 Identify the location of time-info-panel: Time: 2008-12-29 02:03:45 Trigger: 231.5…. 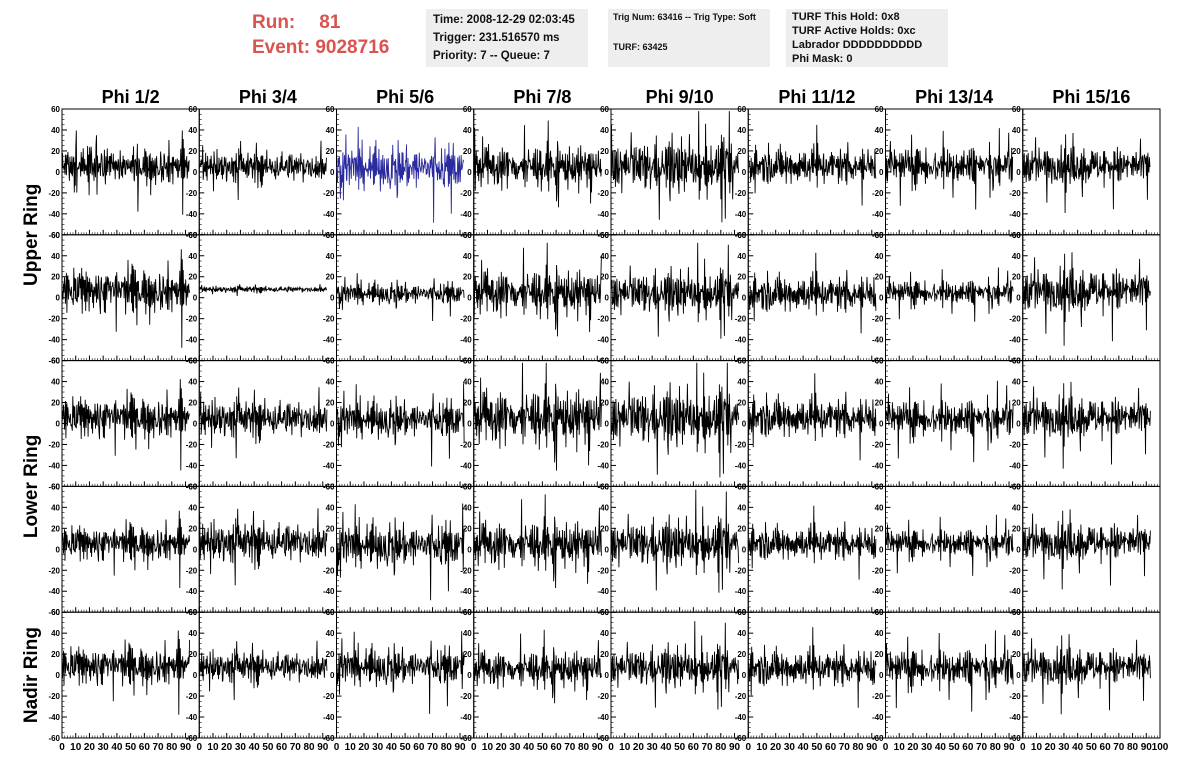
(507, 38).